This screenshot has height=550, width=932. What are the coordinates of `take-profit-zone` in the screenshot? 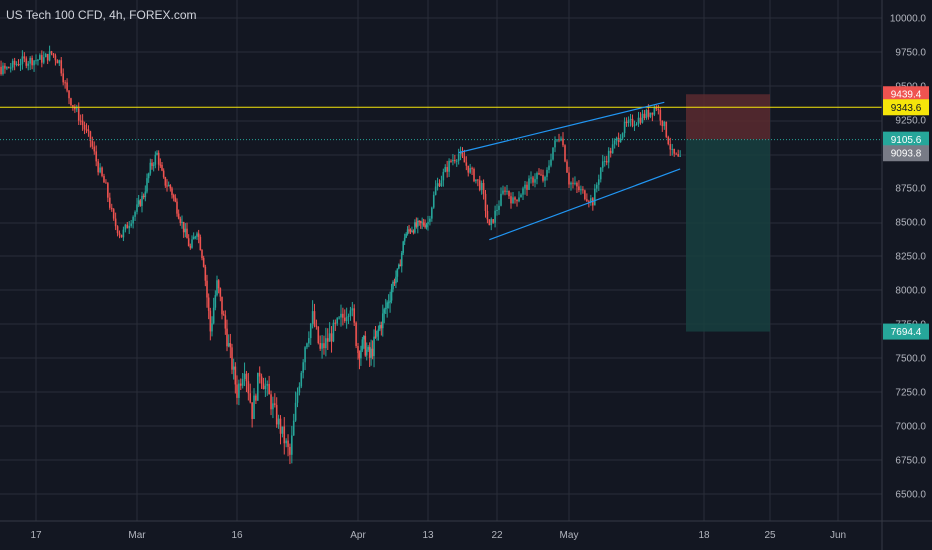 It's located at (728, 235).